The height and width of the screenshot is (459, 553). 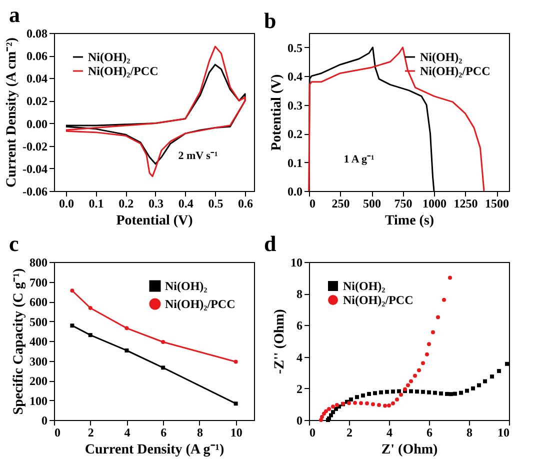 I want to click on x-axis-title: Current Density (A g⁻¹), so click(x=154, y=450).